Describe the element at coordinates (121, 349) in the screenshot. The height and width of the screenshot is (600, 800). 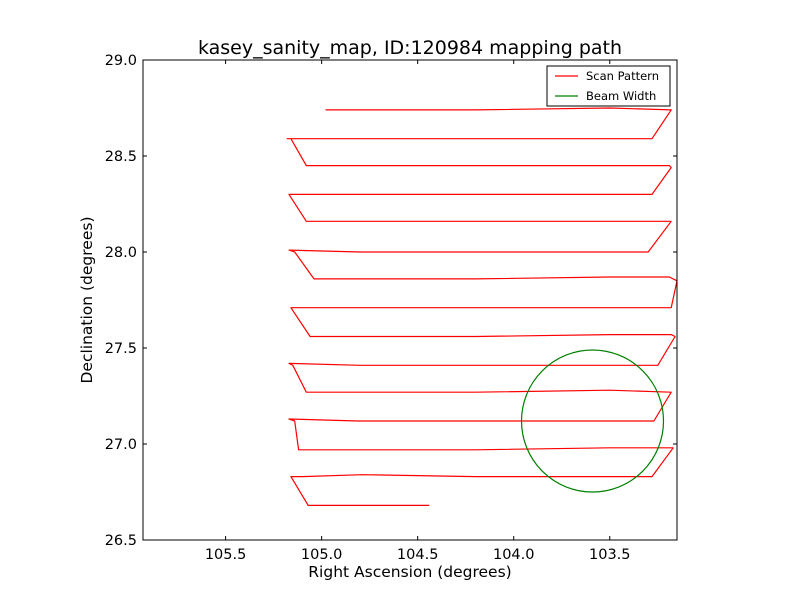
I see `y-tick-label: 27.5` at that location.